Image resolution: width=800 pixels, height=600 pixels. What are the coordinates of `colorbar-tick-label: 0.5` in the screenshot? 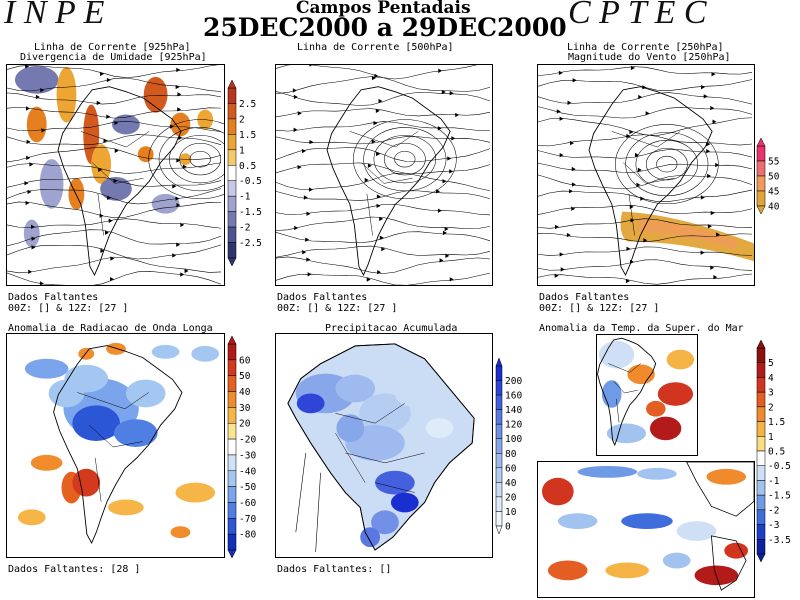 It's located at (776, 452).